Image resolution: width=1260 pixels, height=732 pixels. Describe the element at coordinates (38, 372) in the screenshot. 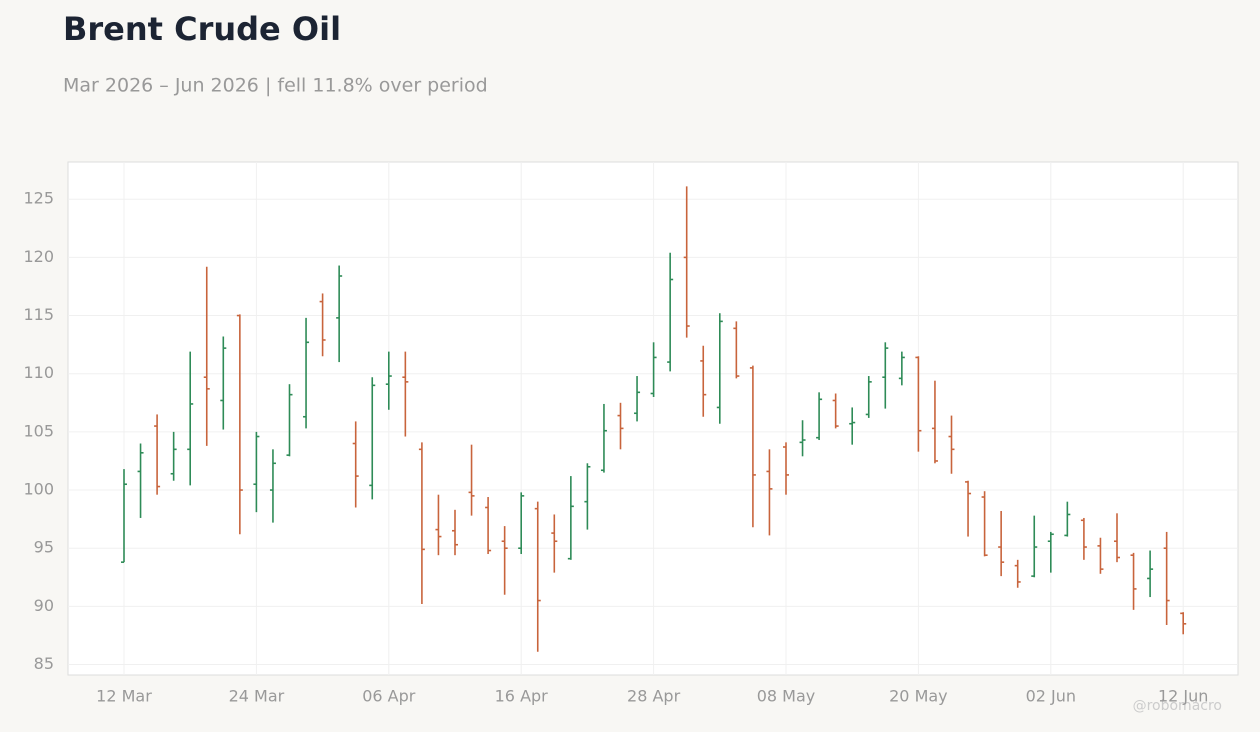

I see `y-tick-label: 110` at that location.